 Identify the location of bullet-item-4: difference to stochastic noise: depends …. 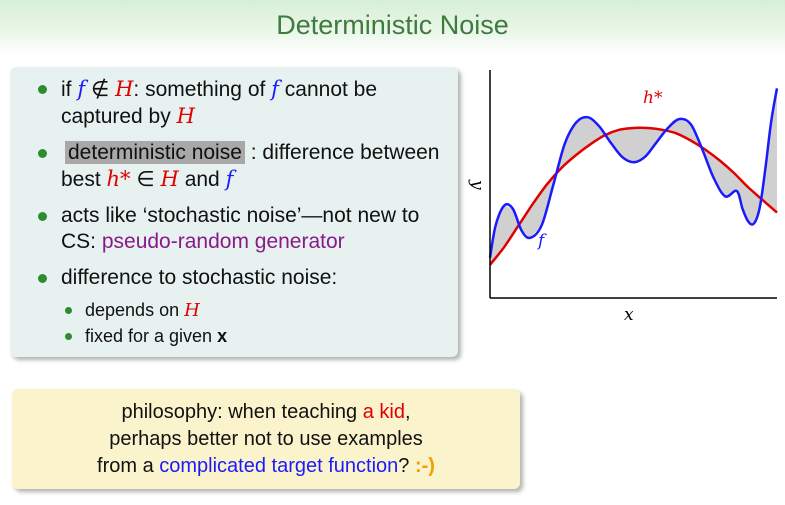
(240, 306).